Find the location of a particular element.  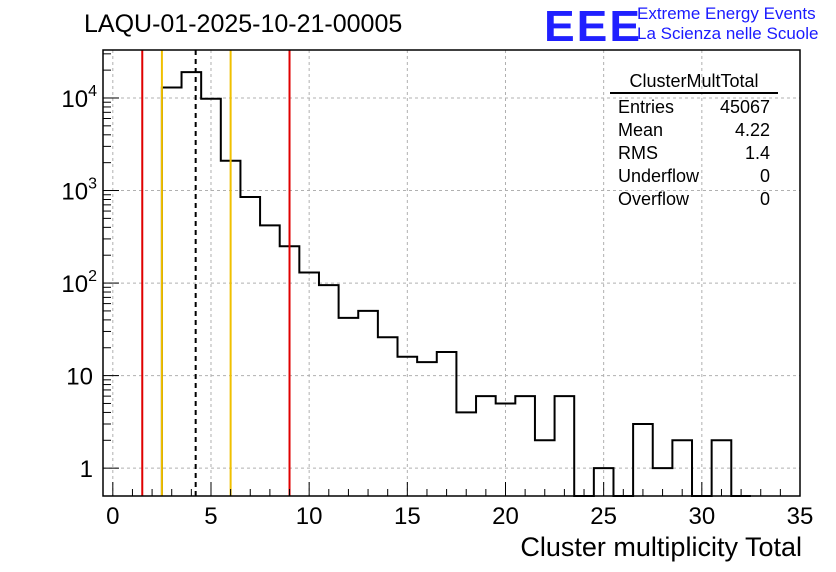

stats-value: 4.22 is located at coordinates (752, 130).